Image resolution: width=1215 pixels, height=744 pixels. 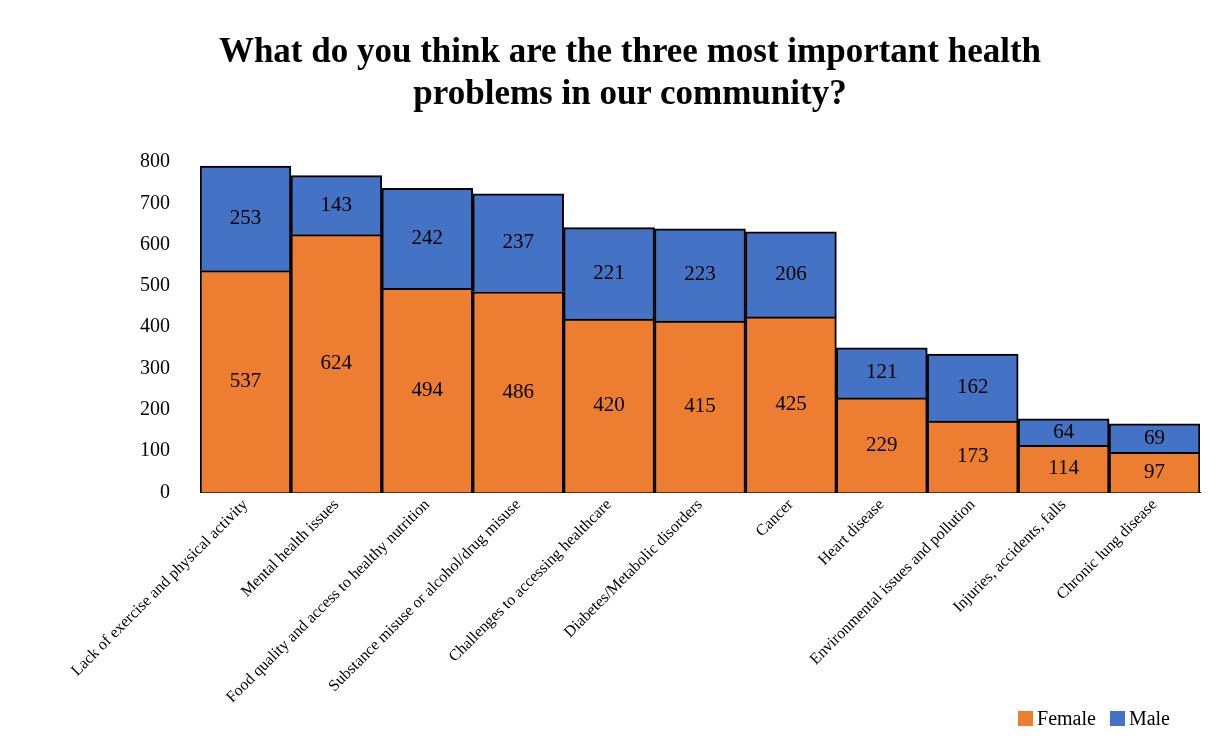 What do you see at coordinates (1155, 470) in the screenshot?
I see `data-label: 97` at bounding box center [1155, 470].